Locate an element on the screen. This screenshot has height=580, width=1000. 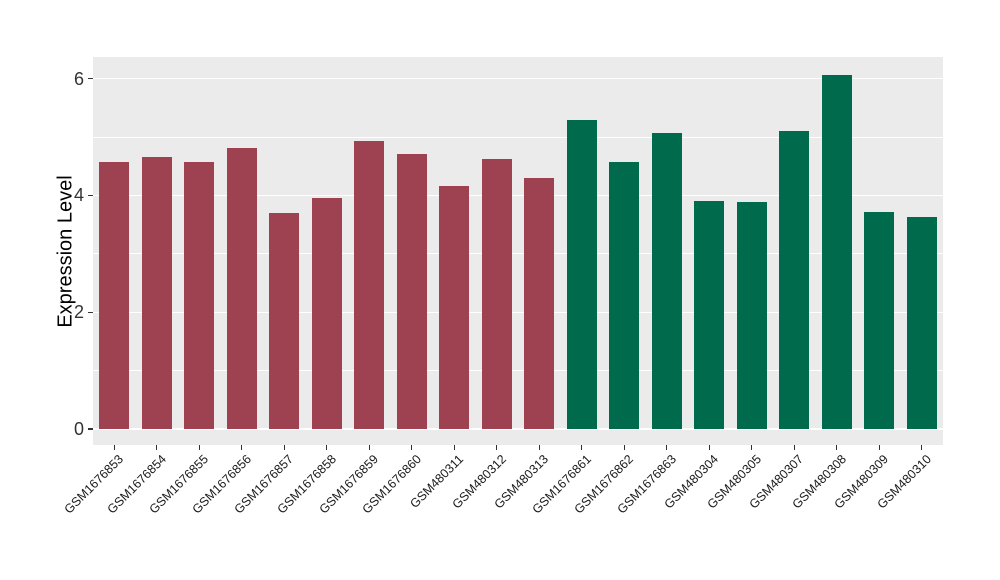
y-tick-label: 0 is located at coordinates (78, 429).